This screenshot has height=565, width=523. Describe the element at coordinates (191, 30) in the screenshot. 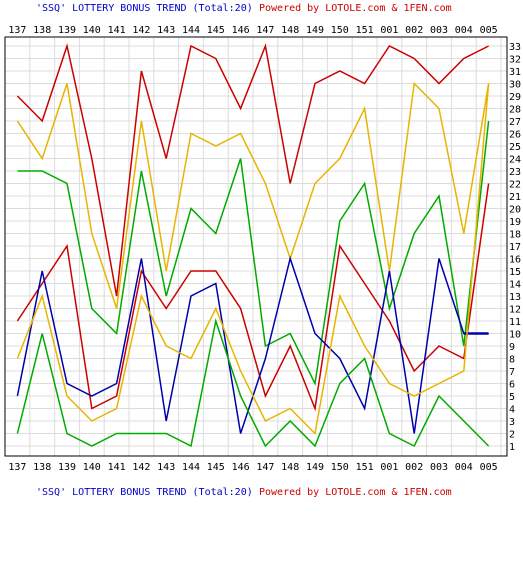

I see `x-tick-label-top: 144` at that location.